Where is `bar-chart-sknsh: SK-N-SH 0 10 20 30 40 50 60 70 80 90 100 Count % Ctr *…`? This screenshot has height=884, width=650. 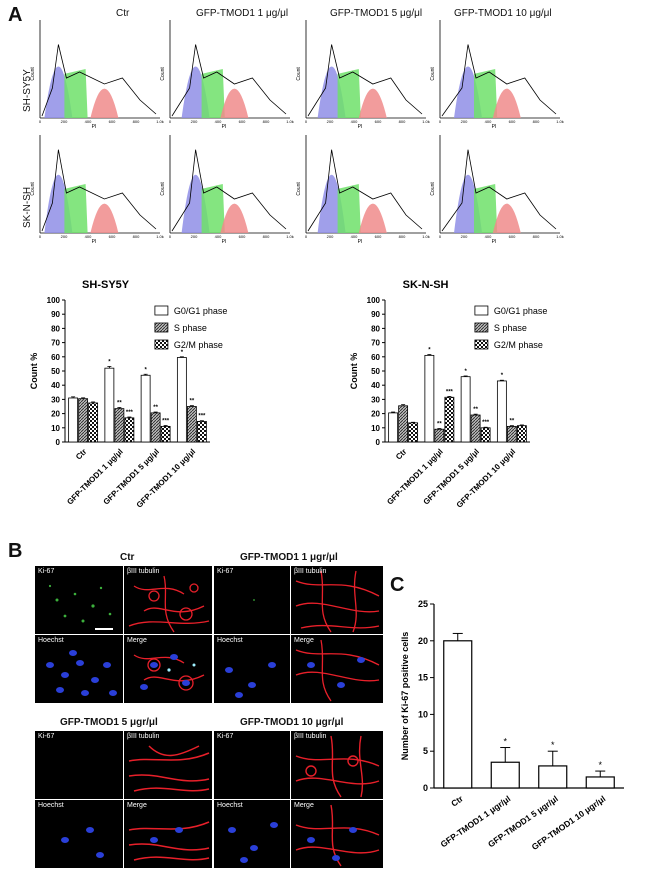 bar-chart-sknsh: SK-N-SH 0 10 20 30 40 50 60 70 80 90 100 Count % Ctr *… is located at coordinates (448, 394).